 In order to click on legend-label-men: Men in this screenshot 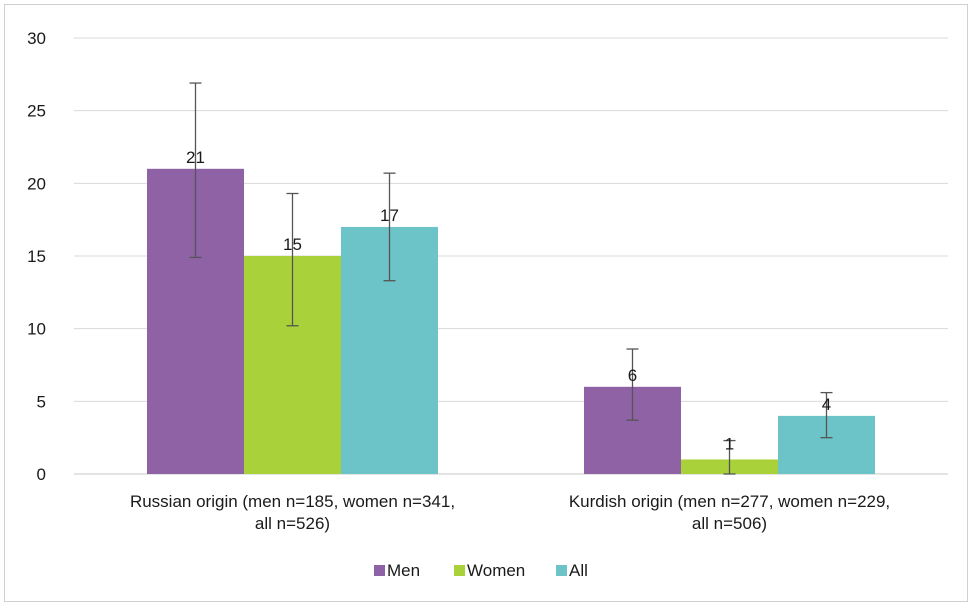, I will do `click(403, 570)`.